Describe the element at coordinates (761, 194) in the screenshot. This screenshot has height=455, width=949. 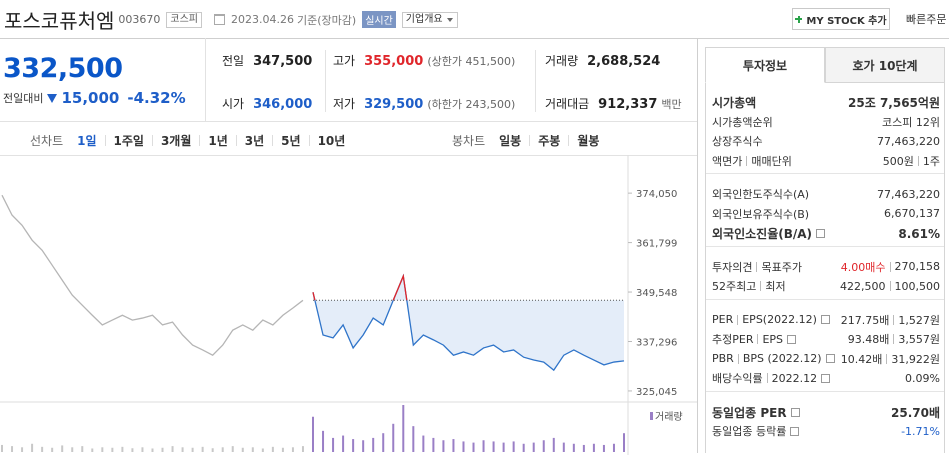
I see `label-text: 외국인한도주식수(A)` at that location.